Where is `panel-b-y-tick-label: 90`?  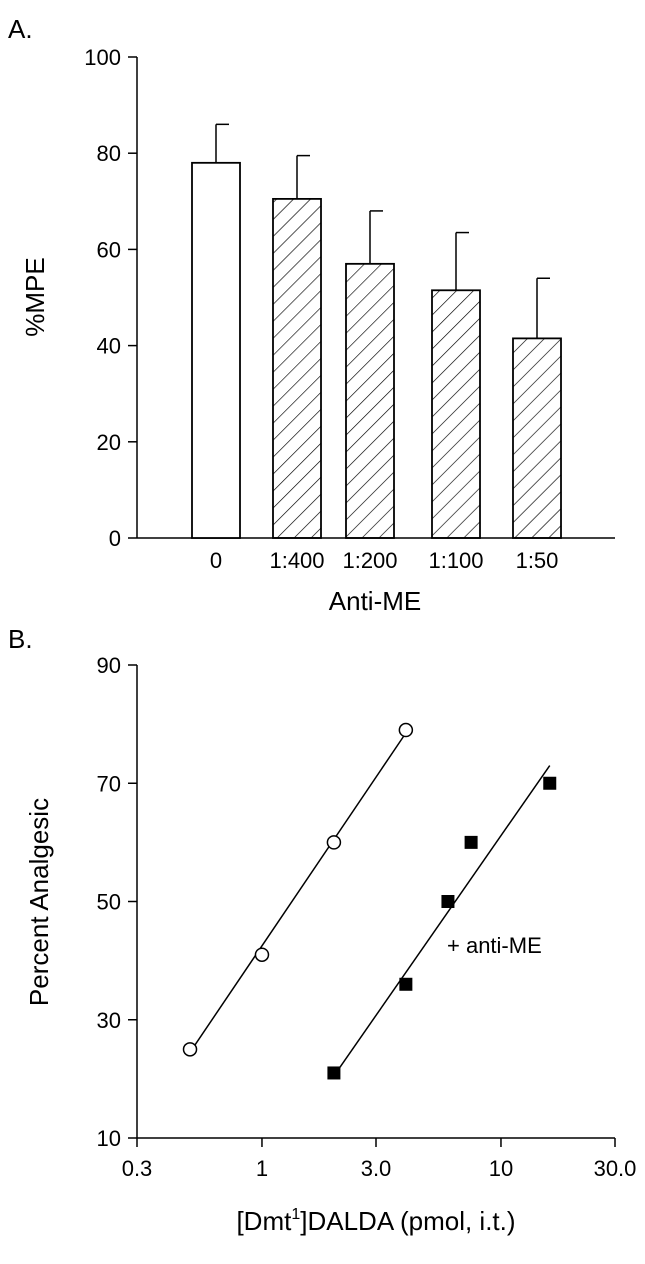 panel-b-y-tick-label: 90 is located at coordinates (109, 665).